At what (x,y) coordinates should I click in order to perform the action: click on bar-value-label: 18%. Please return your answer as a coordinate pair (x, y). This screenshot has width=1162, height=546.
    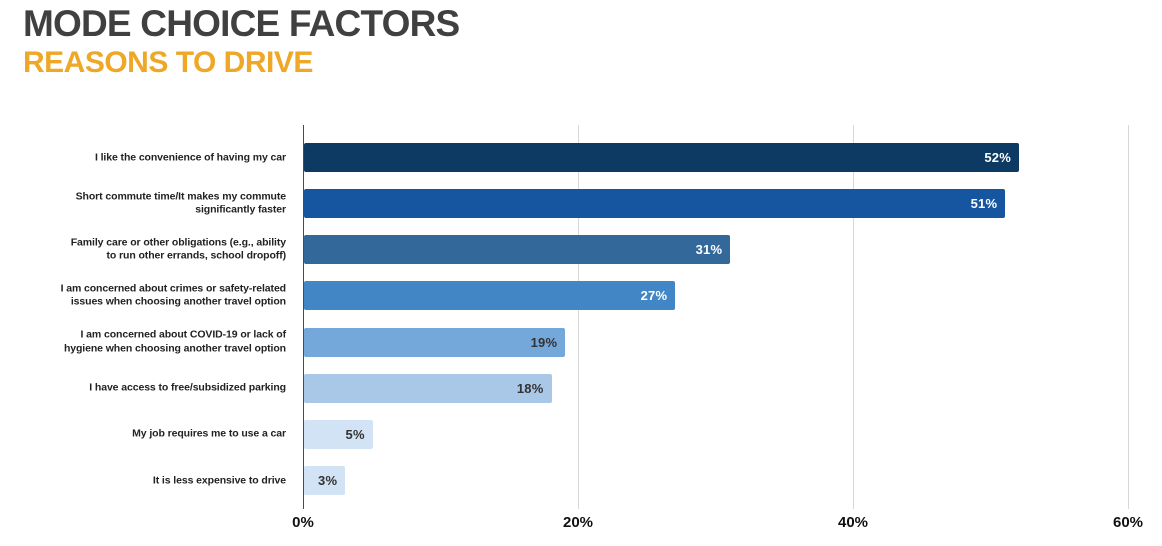
    Looking at the image, I should click on (530, 388).